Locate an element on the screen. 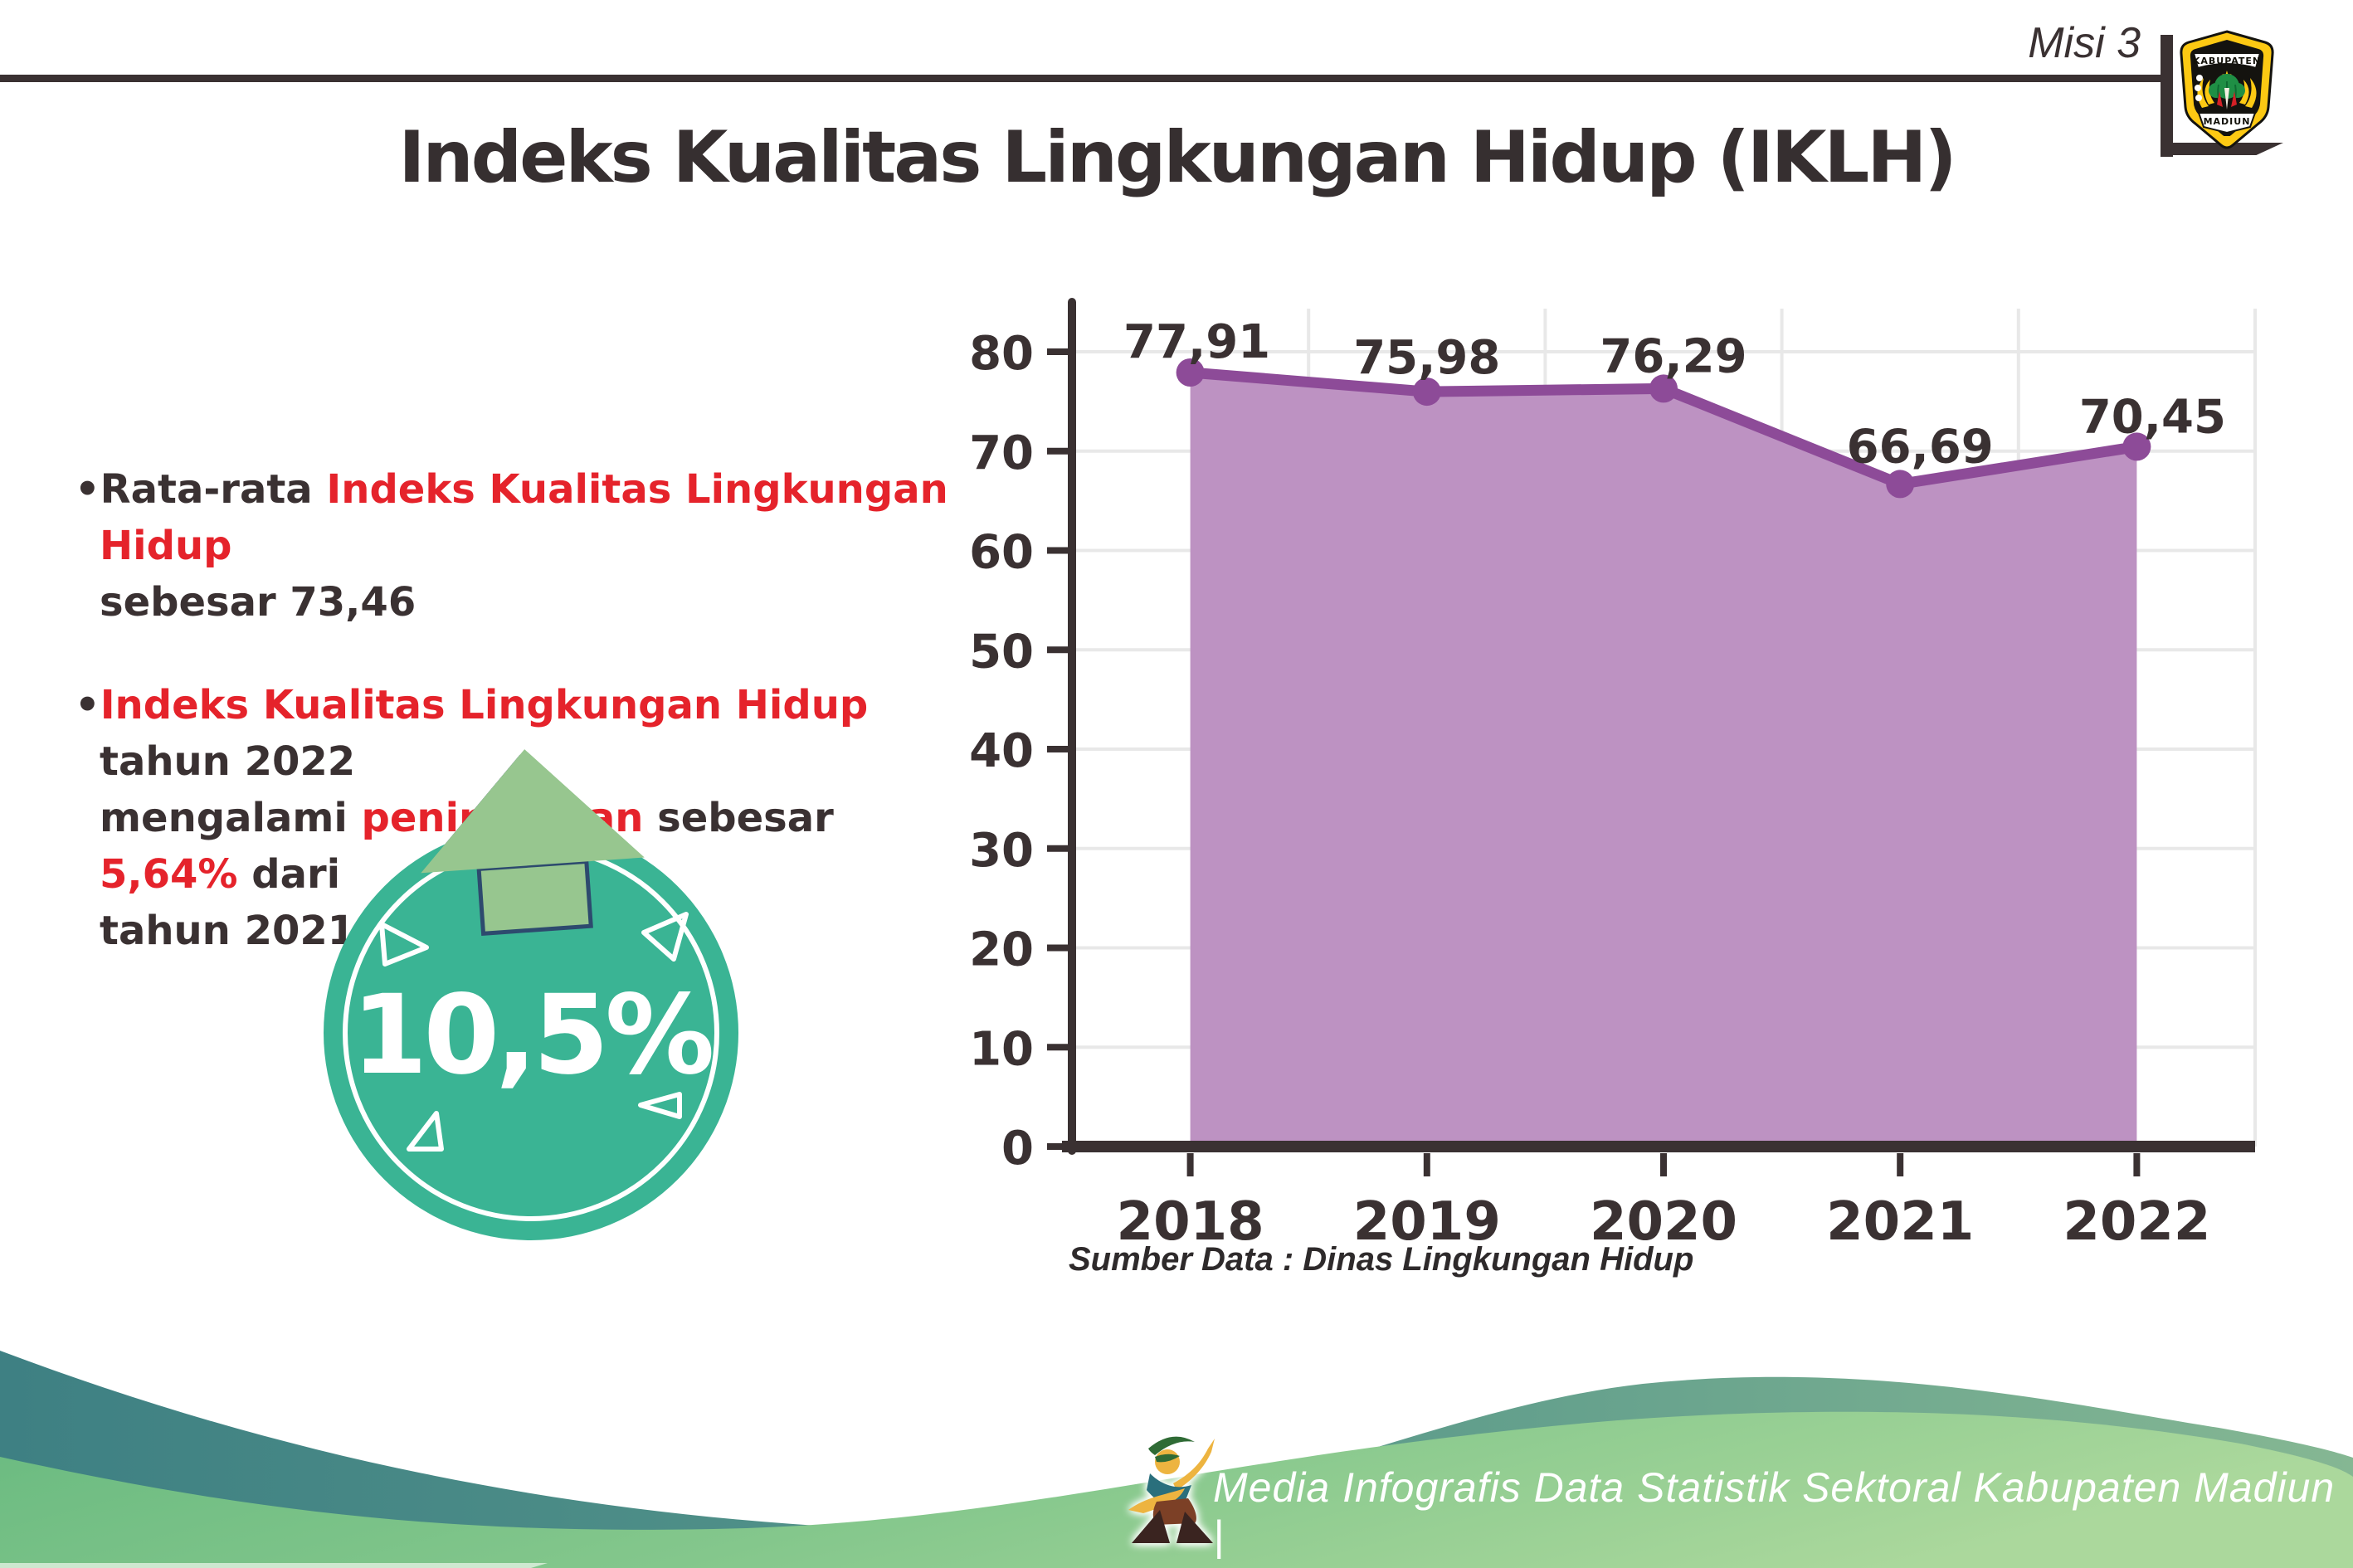  footer-bottom-strip is located at coordinates (274, 1565).